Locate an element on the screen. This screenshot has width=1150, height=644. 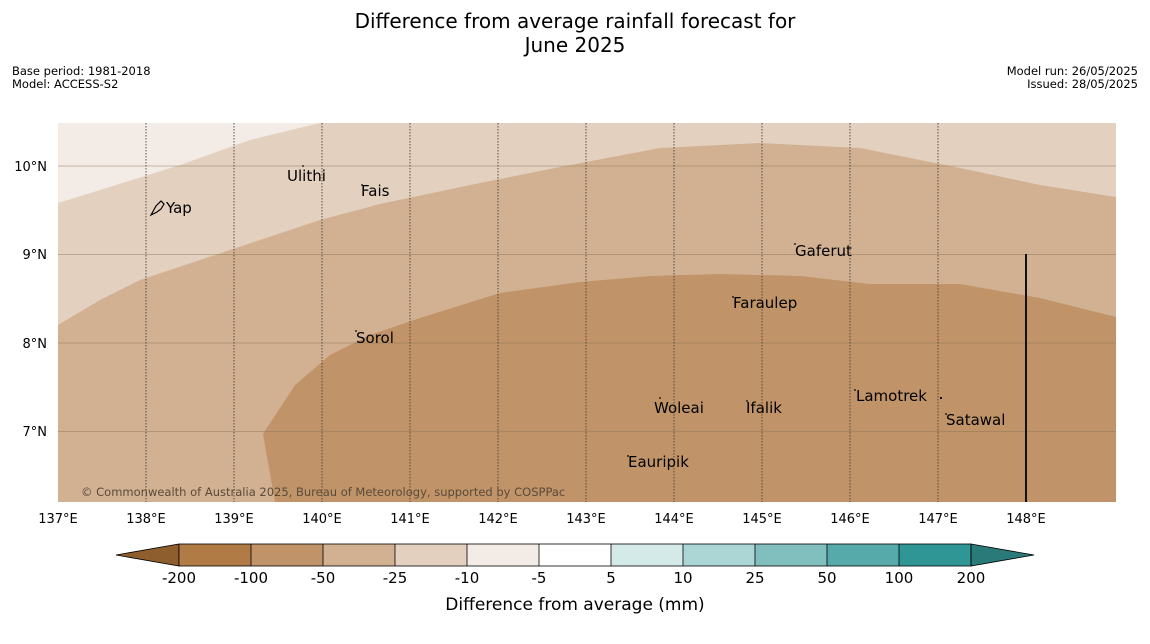
colorbar-tick-label: 25 is located at coordinates (754, 578).